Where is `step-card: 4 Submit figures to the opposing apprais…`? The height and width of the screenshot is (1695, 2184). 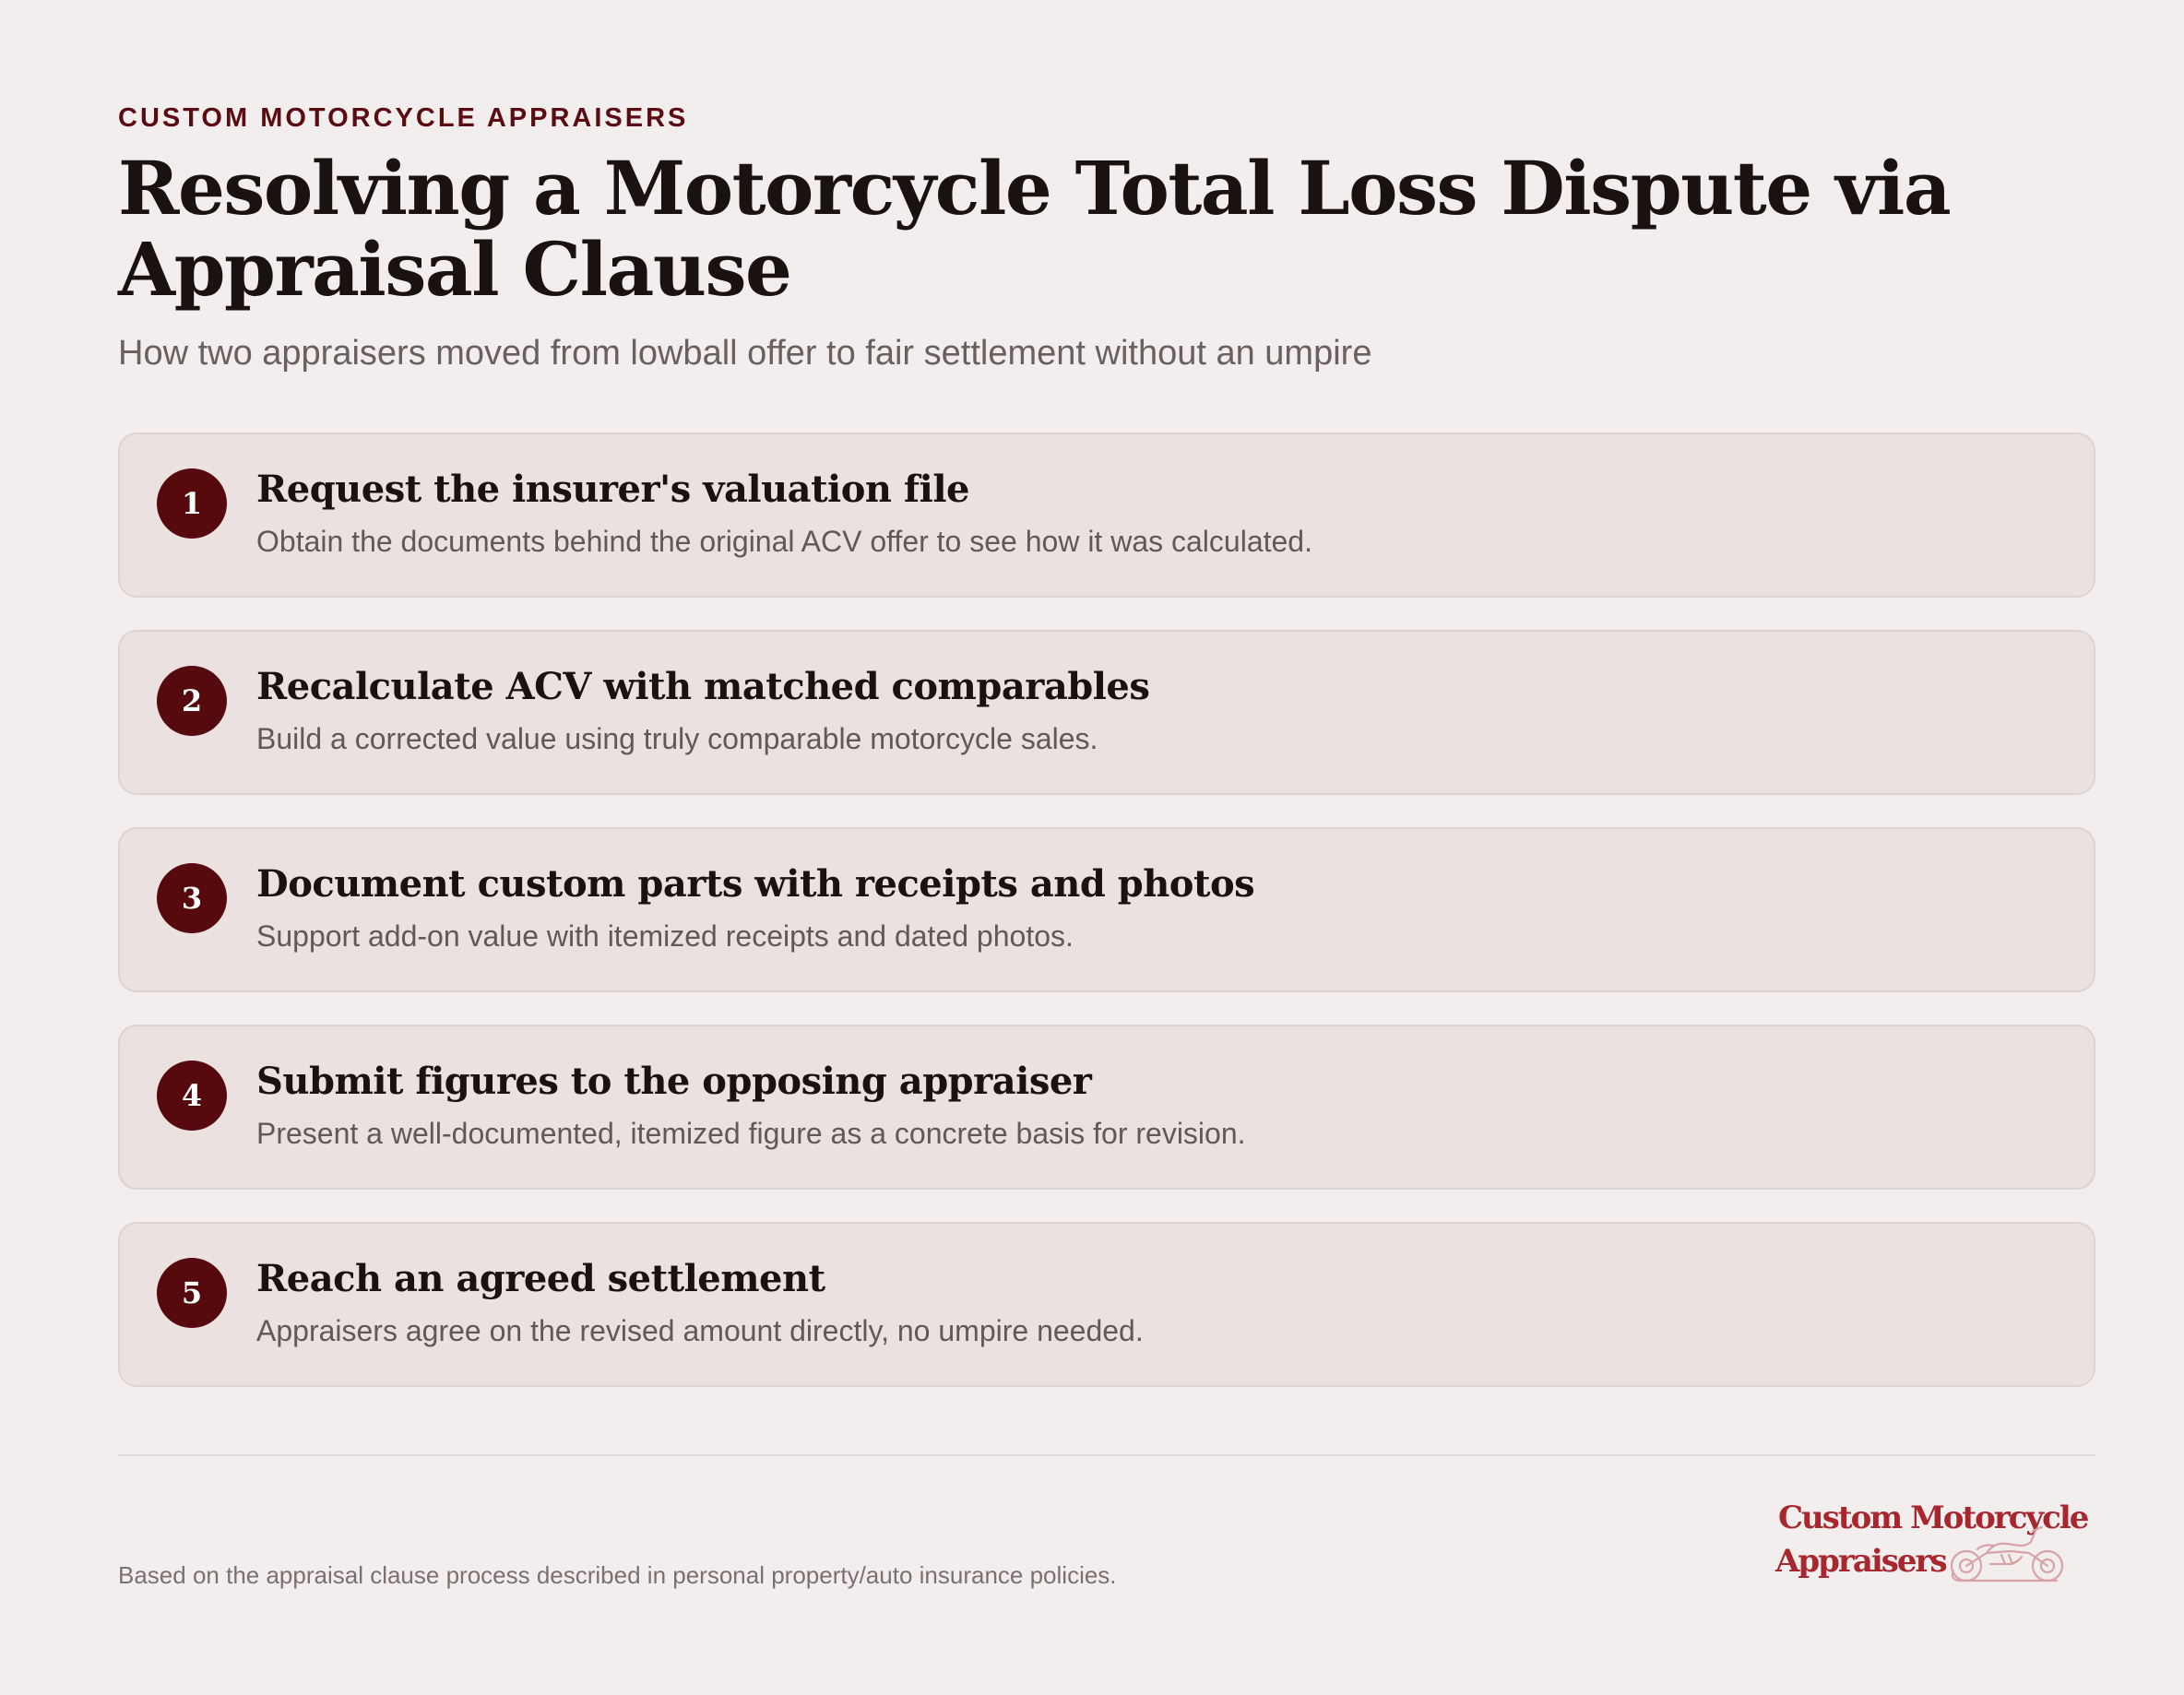 step-card: 4 Submit figures to the opposing apprais… is located at coordinates (1106, 1107).